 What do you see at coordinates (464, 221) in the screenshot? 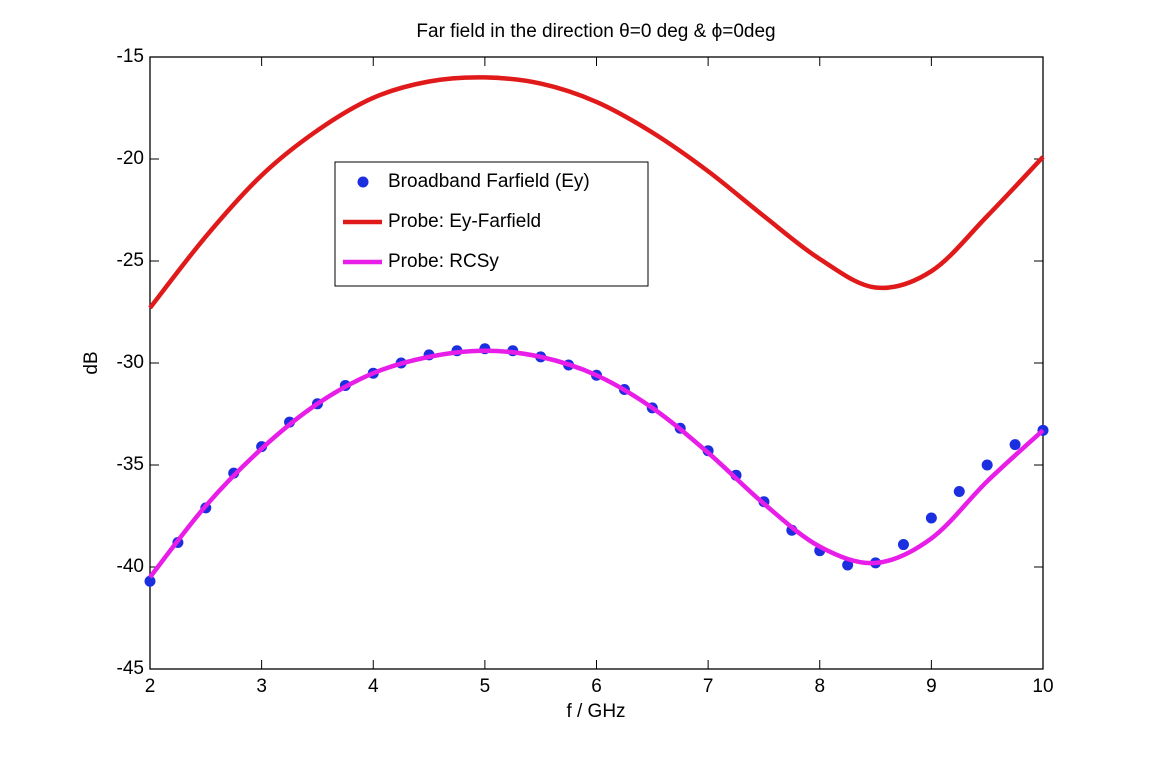
I see `legend-label: Probe: Ey-Farfield` at bounding box center [464, 221].